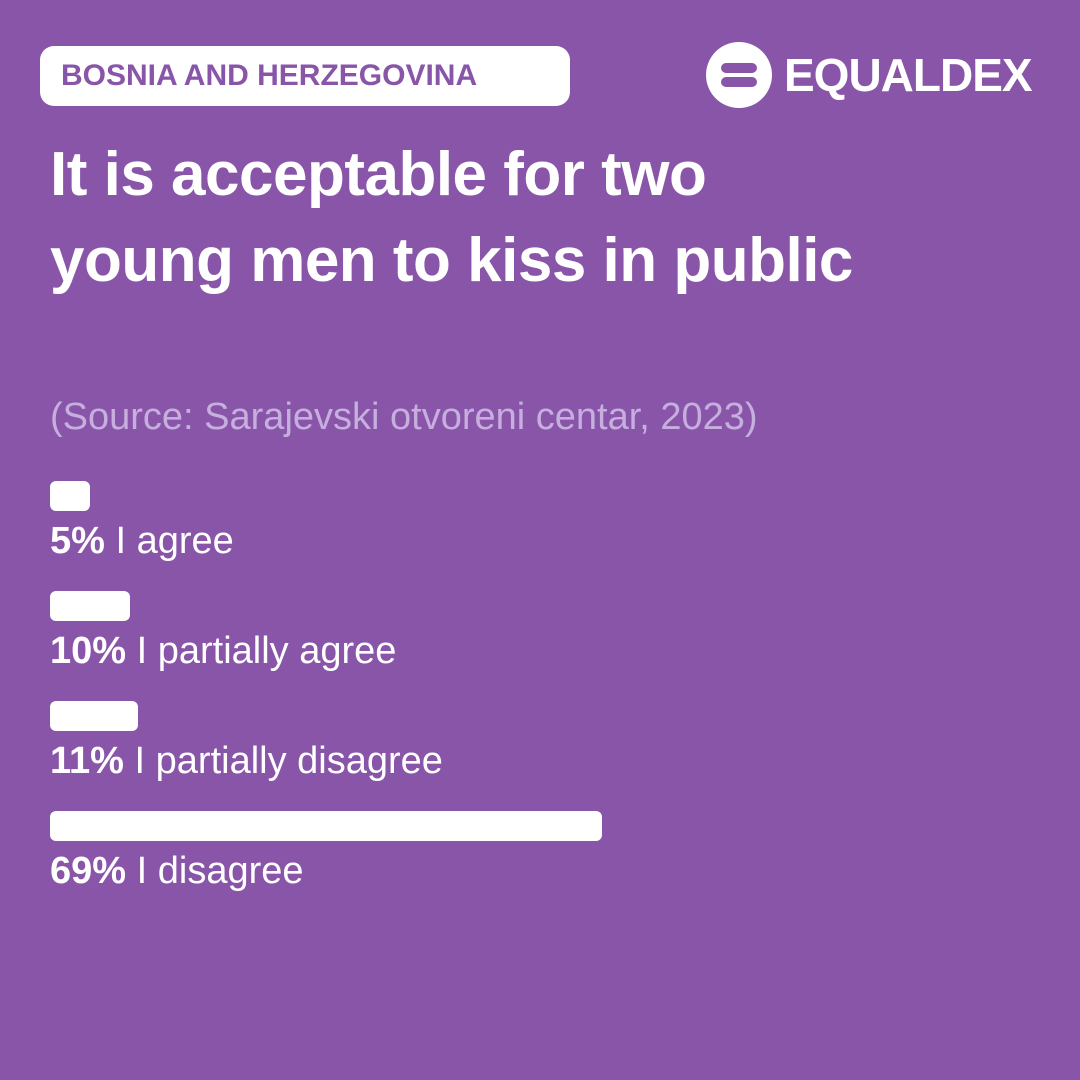 The height and width of the screenshot is (1080, 1080). Describe the element at coordinates (269, 75) in the screenshot. I see `country-name: BOSNIA AND HERZEGOVINA` at that location.